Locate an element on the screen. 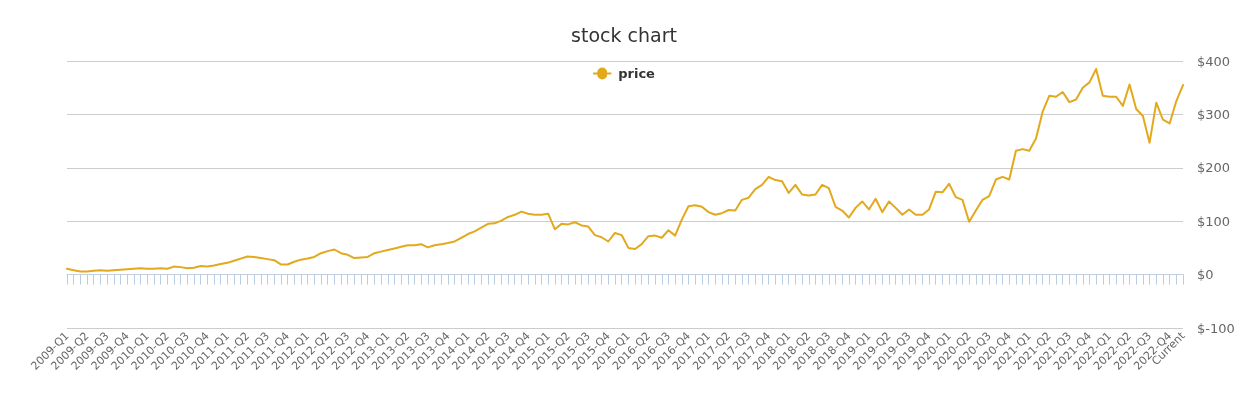 The height and width of the screenshot is (405, 1248). y-tick-label: $200 is located at coordinates (1214, 168).